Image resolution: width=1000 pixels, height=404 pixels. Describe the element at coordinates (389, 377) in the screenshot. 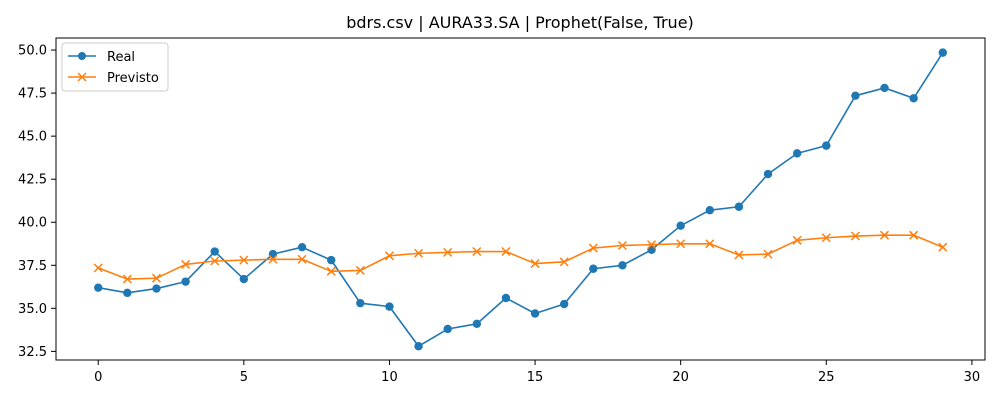

I see `x-tick-label: 10` at that location.